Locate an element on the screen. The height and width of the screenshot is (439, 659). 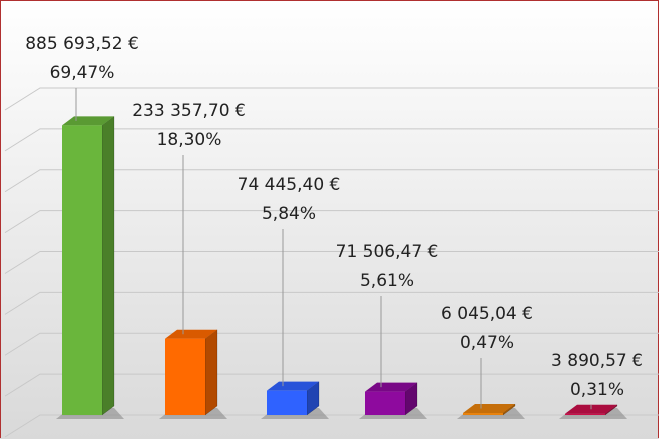
value-label: 6 045,04 € is located at coordinates (487, 314).